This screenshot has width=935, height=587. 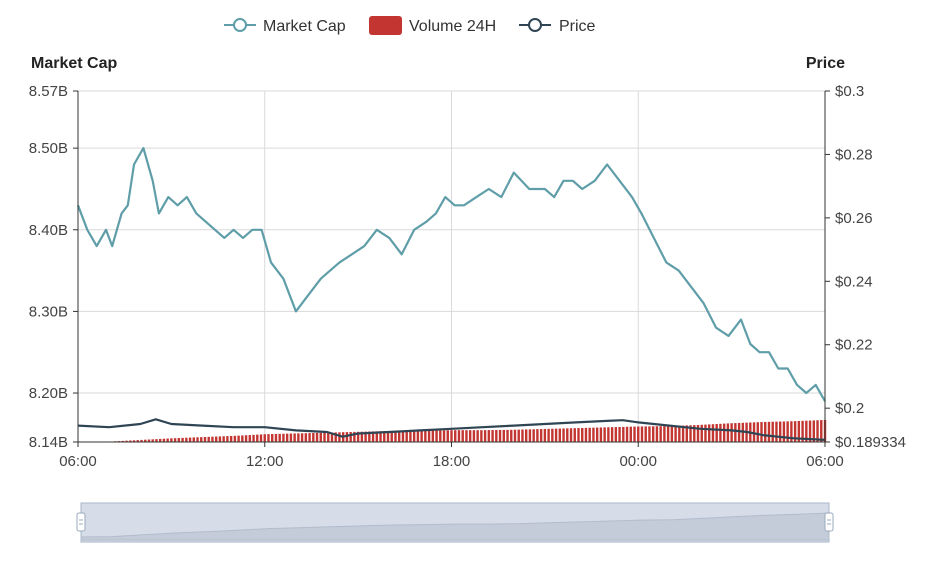 What do you see at coordinates (48, 230) in the screenshot?
I see `y-left-tick-label: 8.40B` at bounding box center [48, 230].